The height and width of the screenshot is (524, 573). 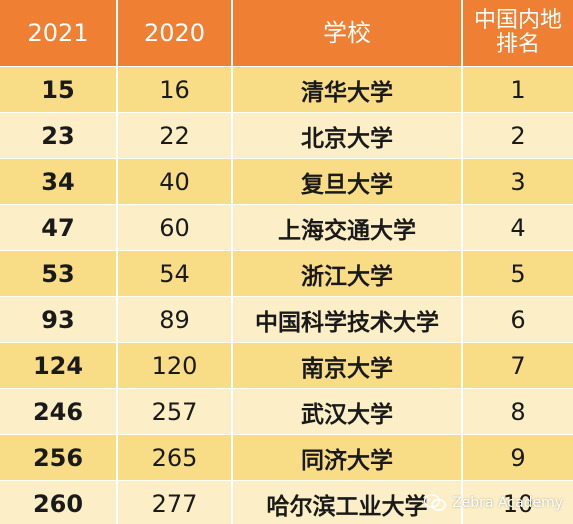 I want to click on cell-rank: 1, so click(x=518, y=89).